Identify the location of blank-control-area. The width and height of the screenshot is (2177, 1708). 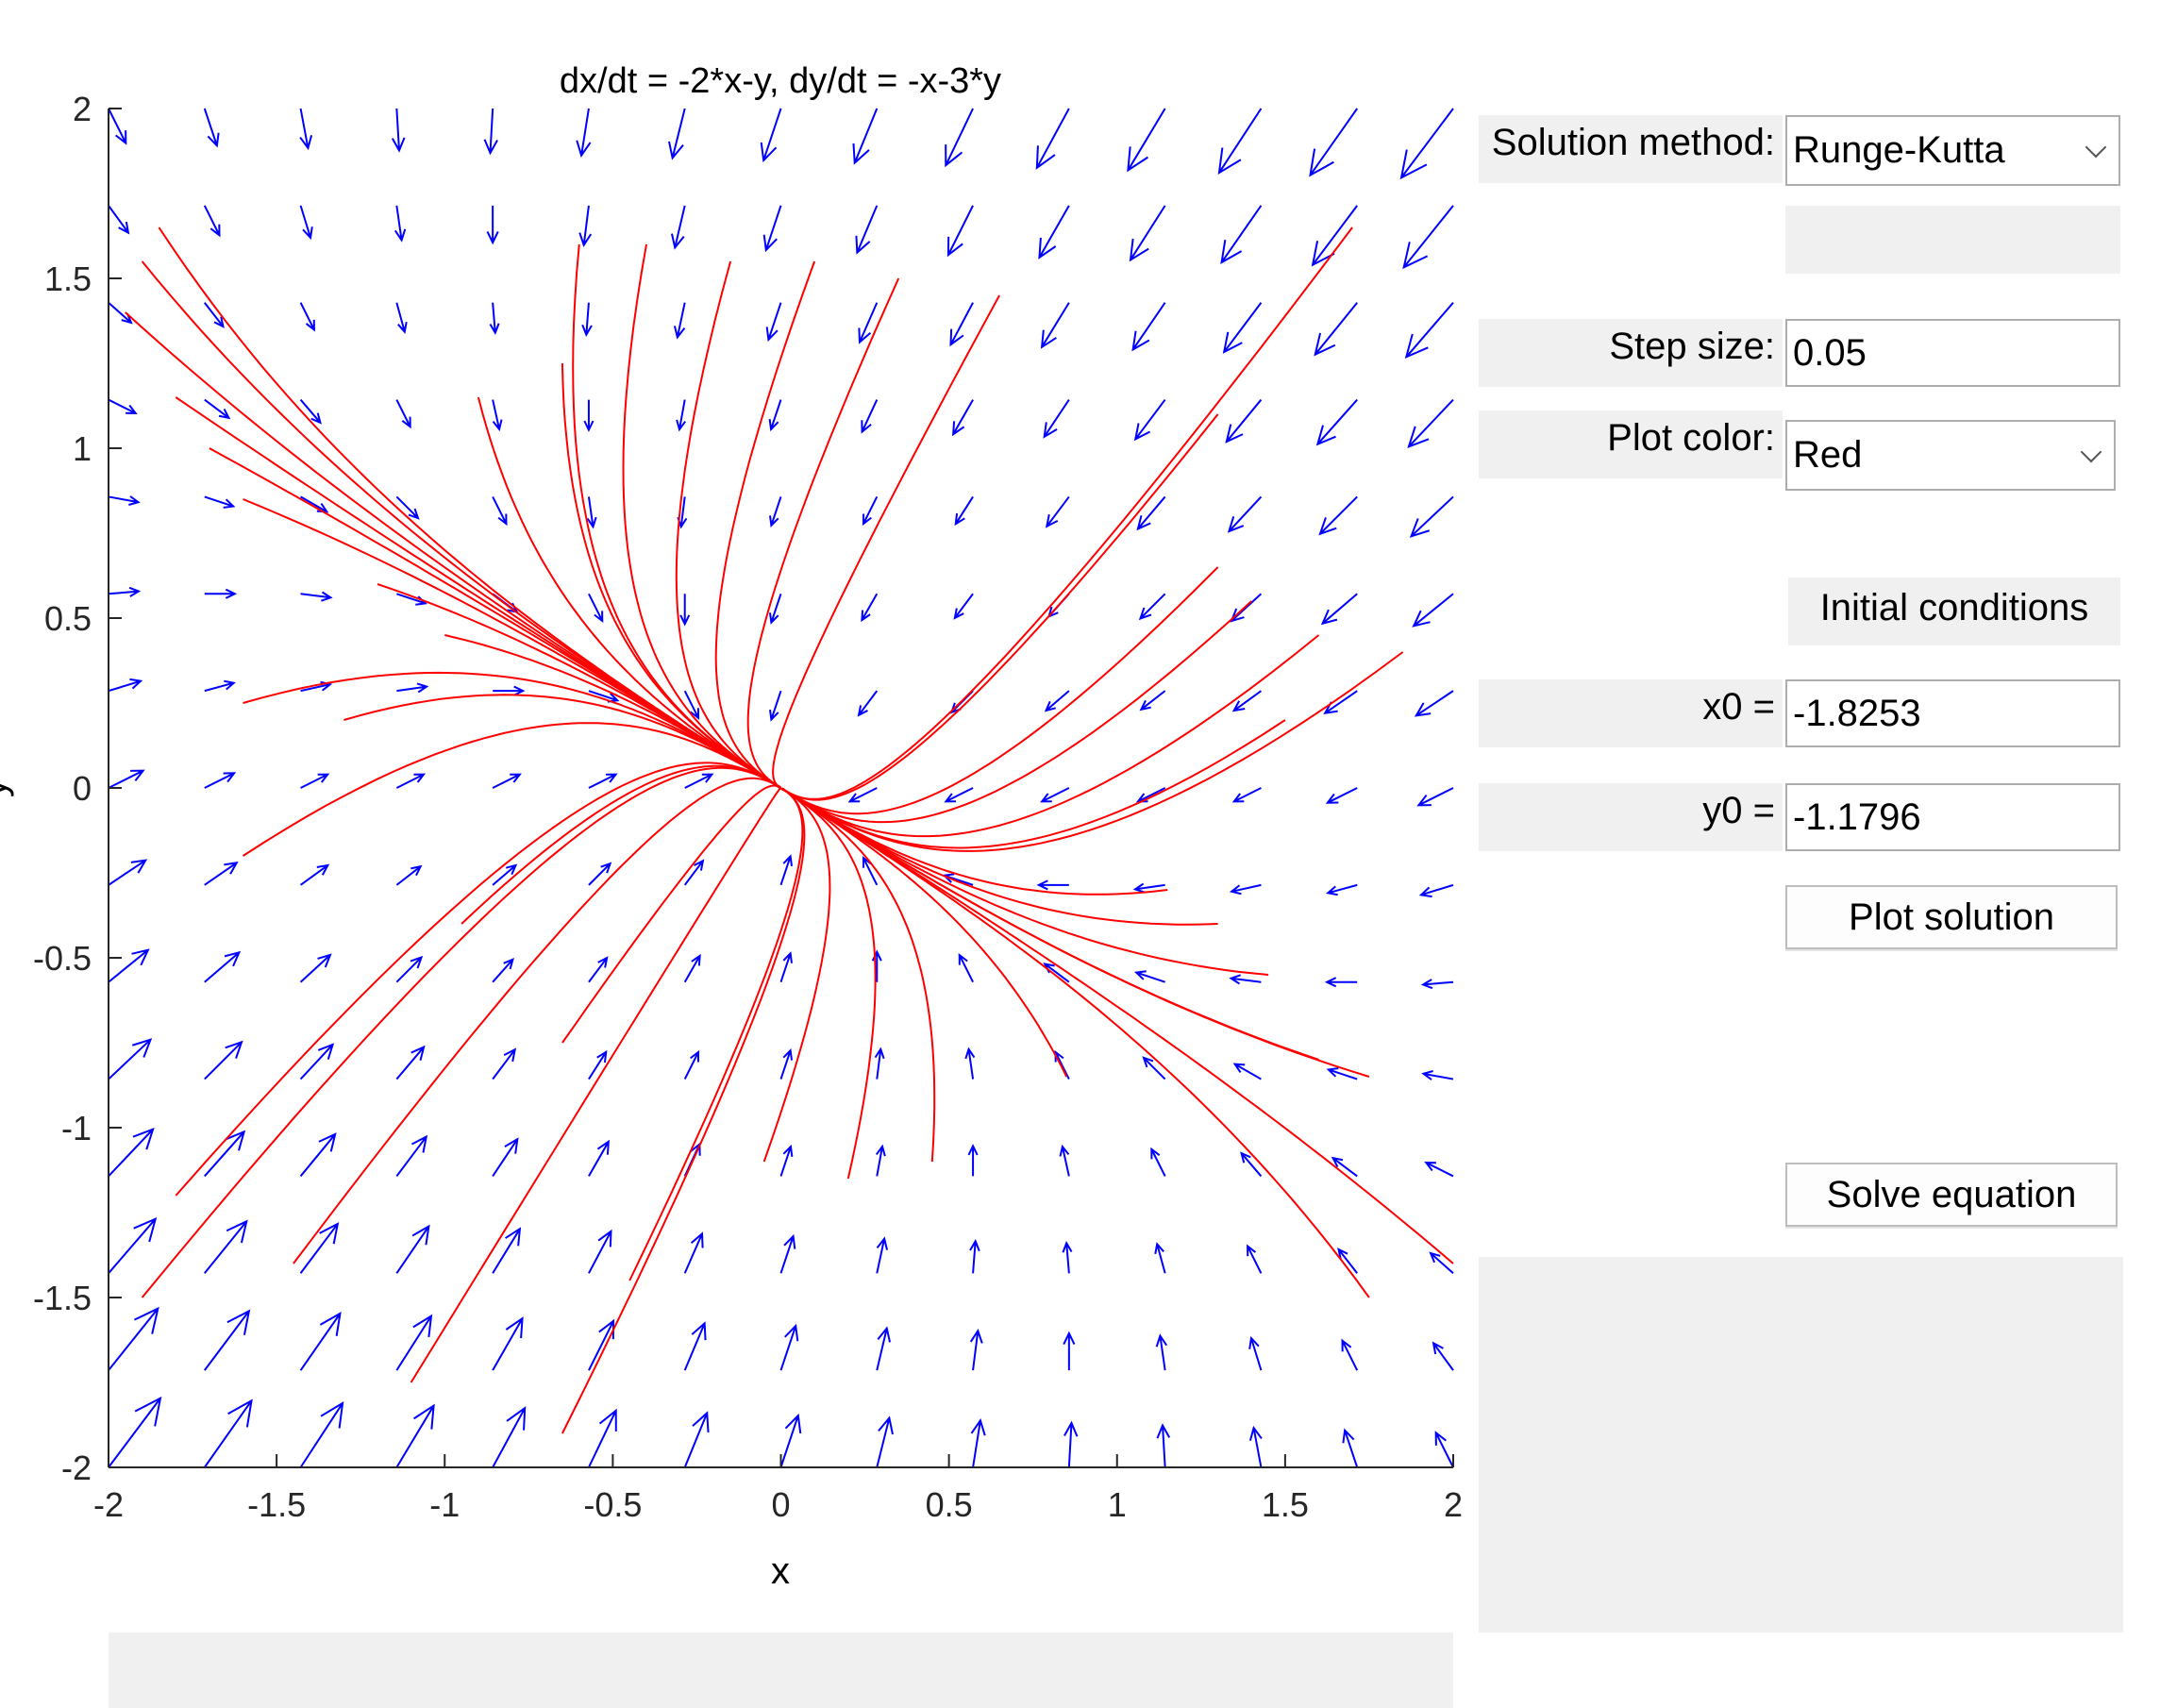
(1952, 240).